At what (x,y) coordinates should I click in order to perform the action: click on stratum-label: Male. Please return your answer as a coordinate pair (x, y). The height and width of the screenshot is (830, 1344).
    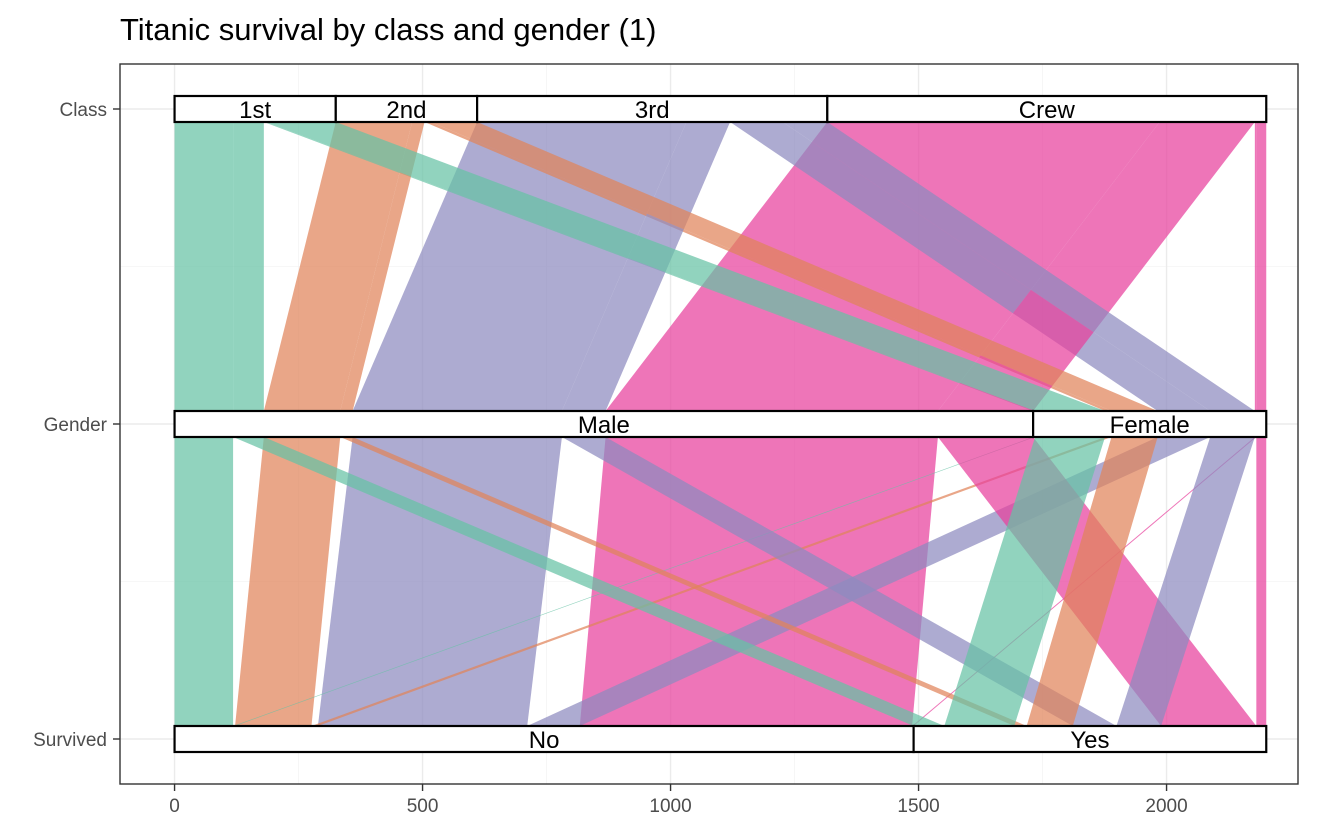
    Looking at the image, I should click on (604, 425).